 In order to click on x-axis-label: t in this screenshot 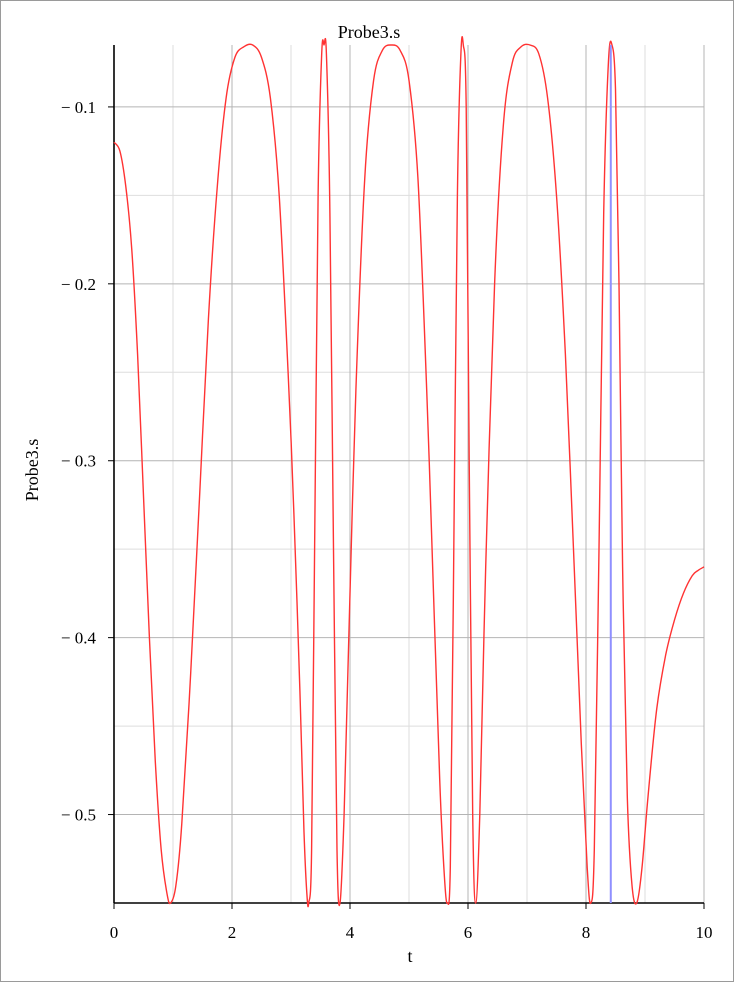, I will do `click(409, 956)`.